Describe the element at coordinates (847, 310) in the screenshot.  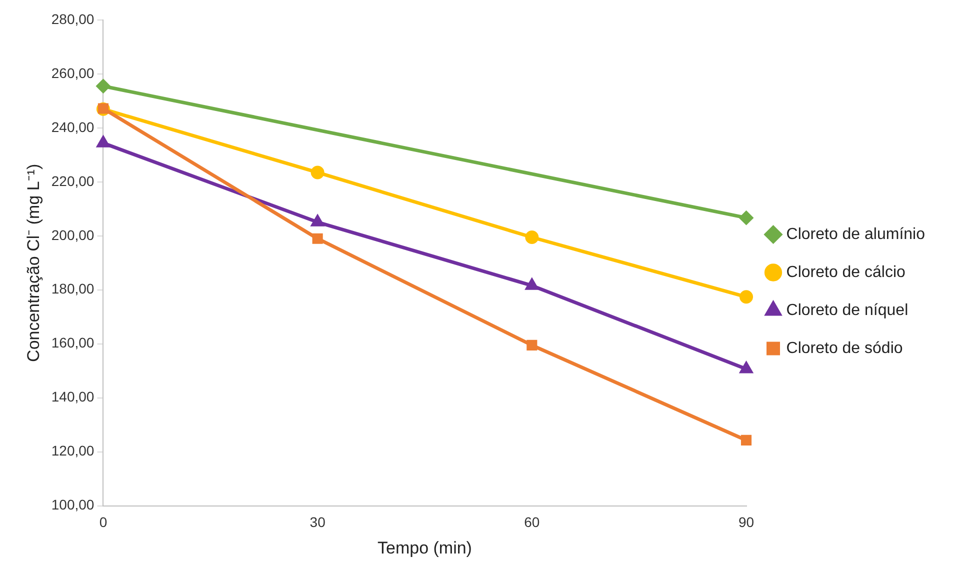
I see `legend-label: Cloreto de níquel` at that location.